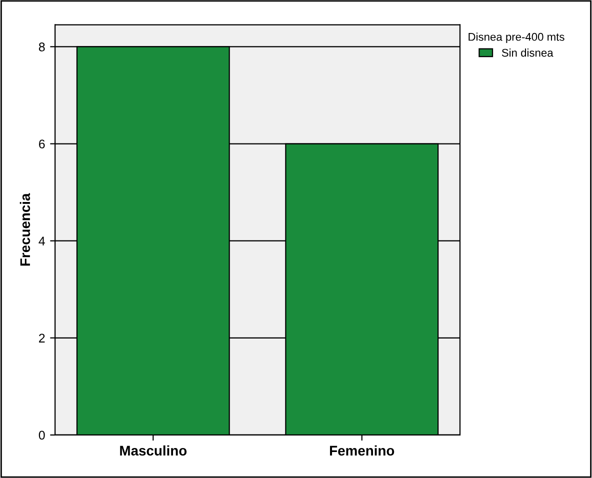  What do you see at coordinates (41, 47) in the screenshot?
I see `y-tick-label: 8` at bounding box center [41, 47].